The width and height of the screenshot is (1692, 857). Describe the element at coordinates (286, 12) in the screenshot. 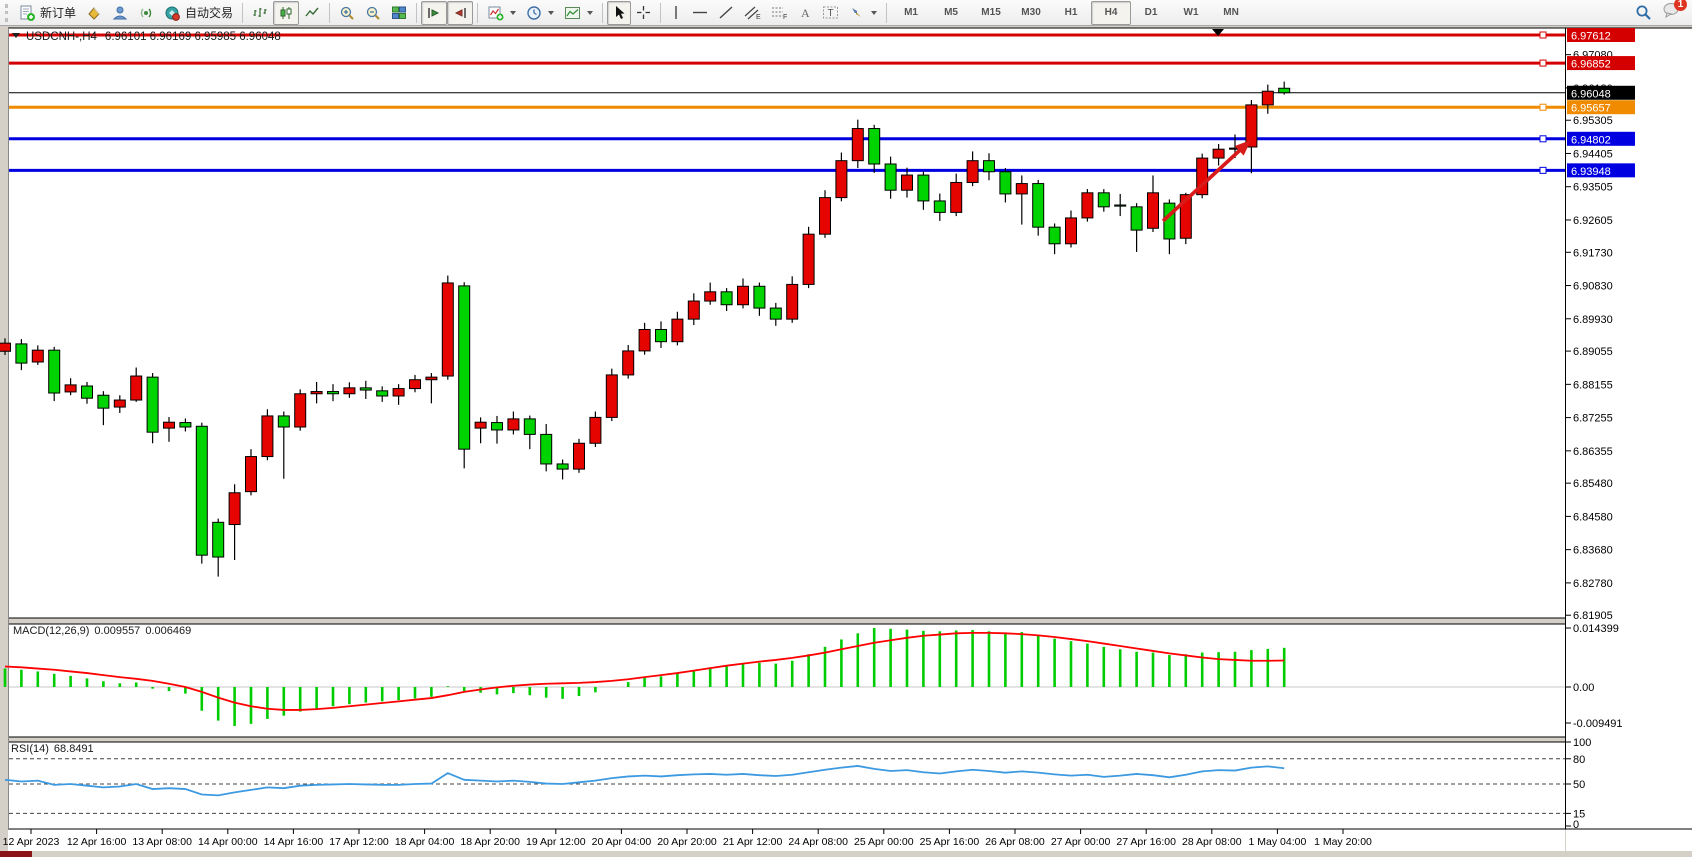

I see `candlestick-chart-button` at that location.